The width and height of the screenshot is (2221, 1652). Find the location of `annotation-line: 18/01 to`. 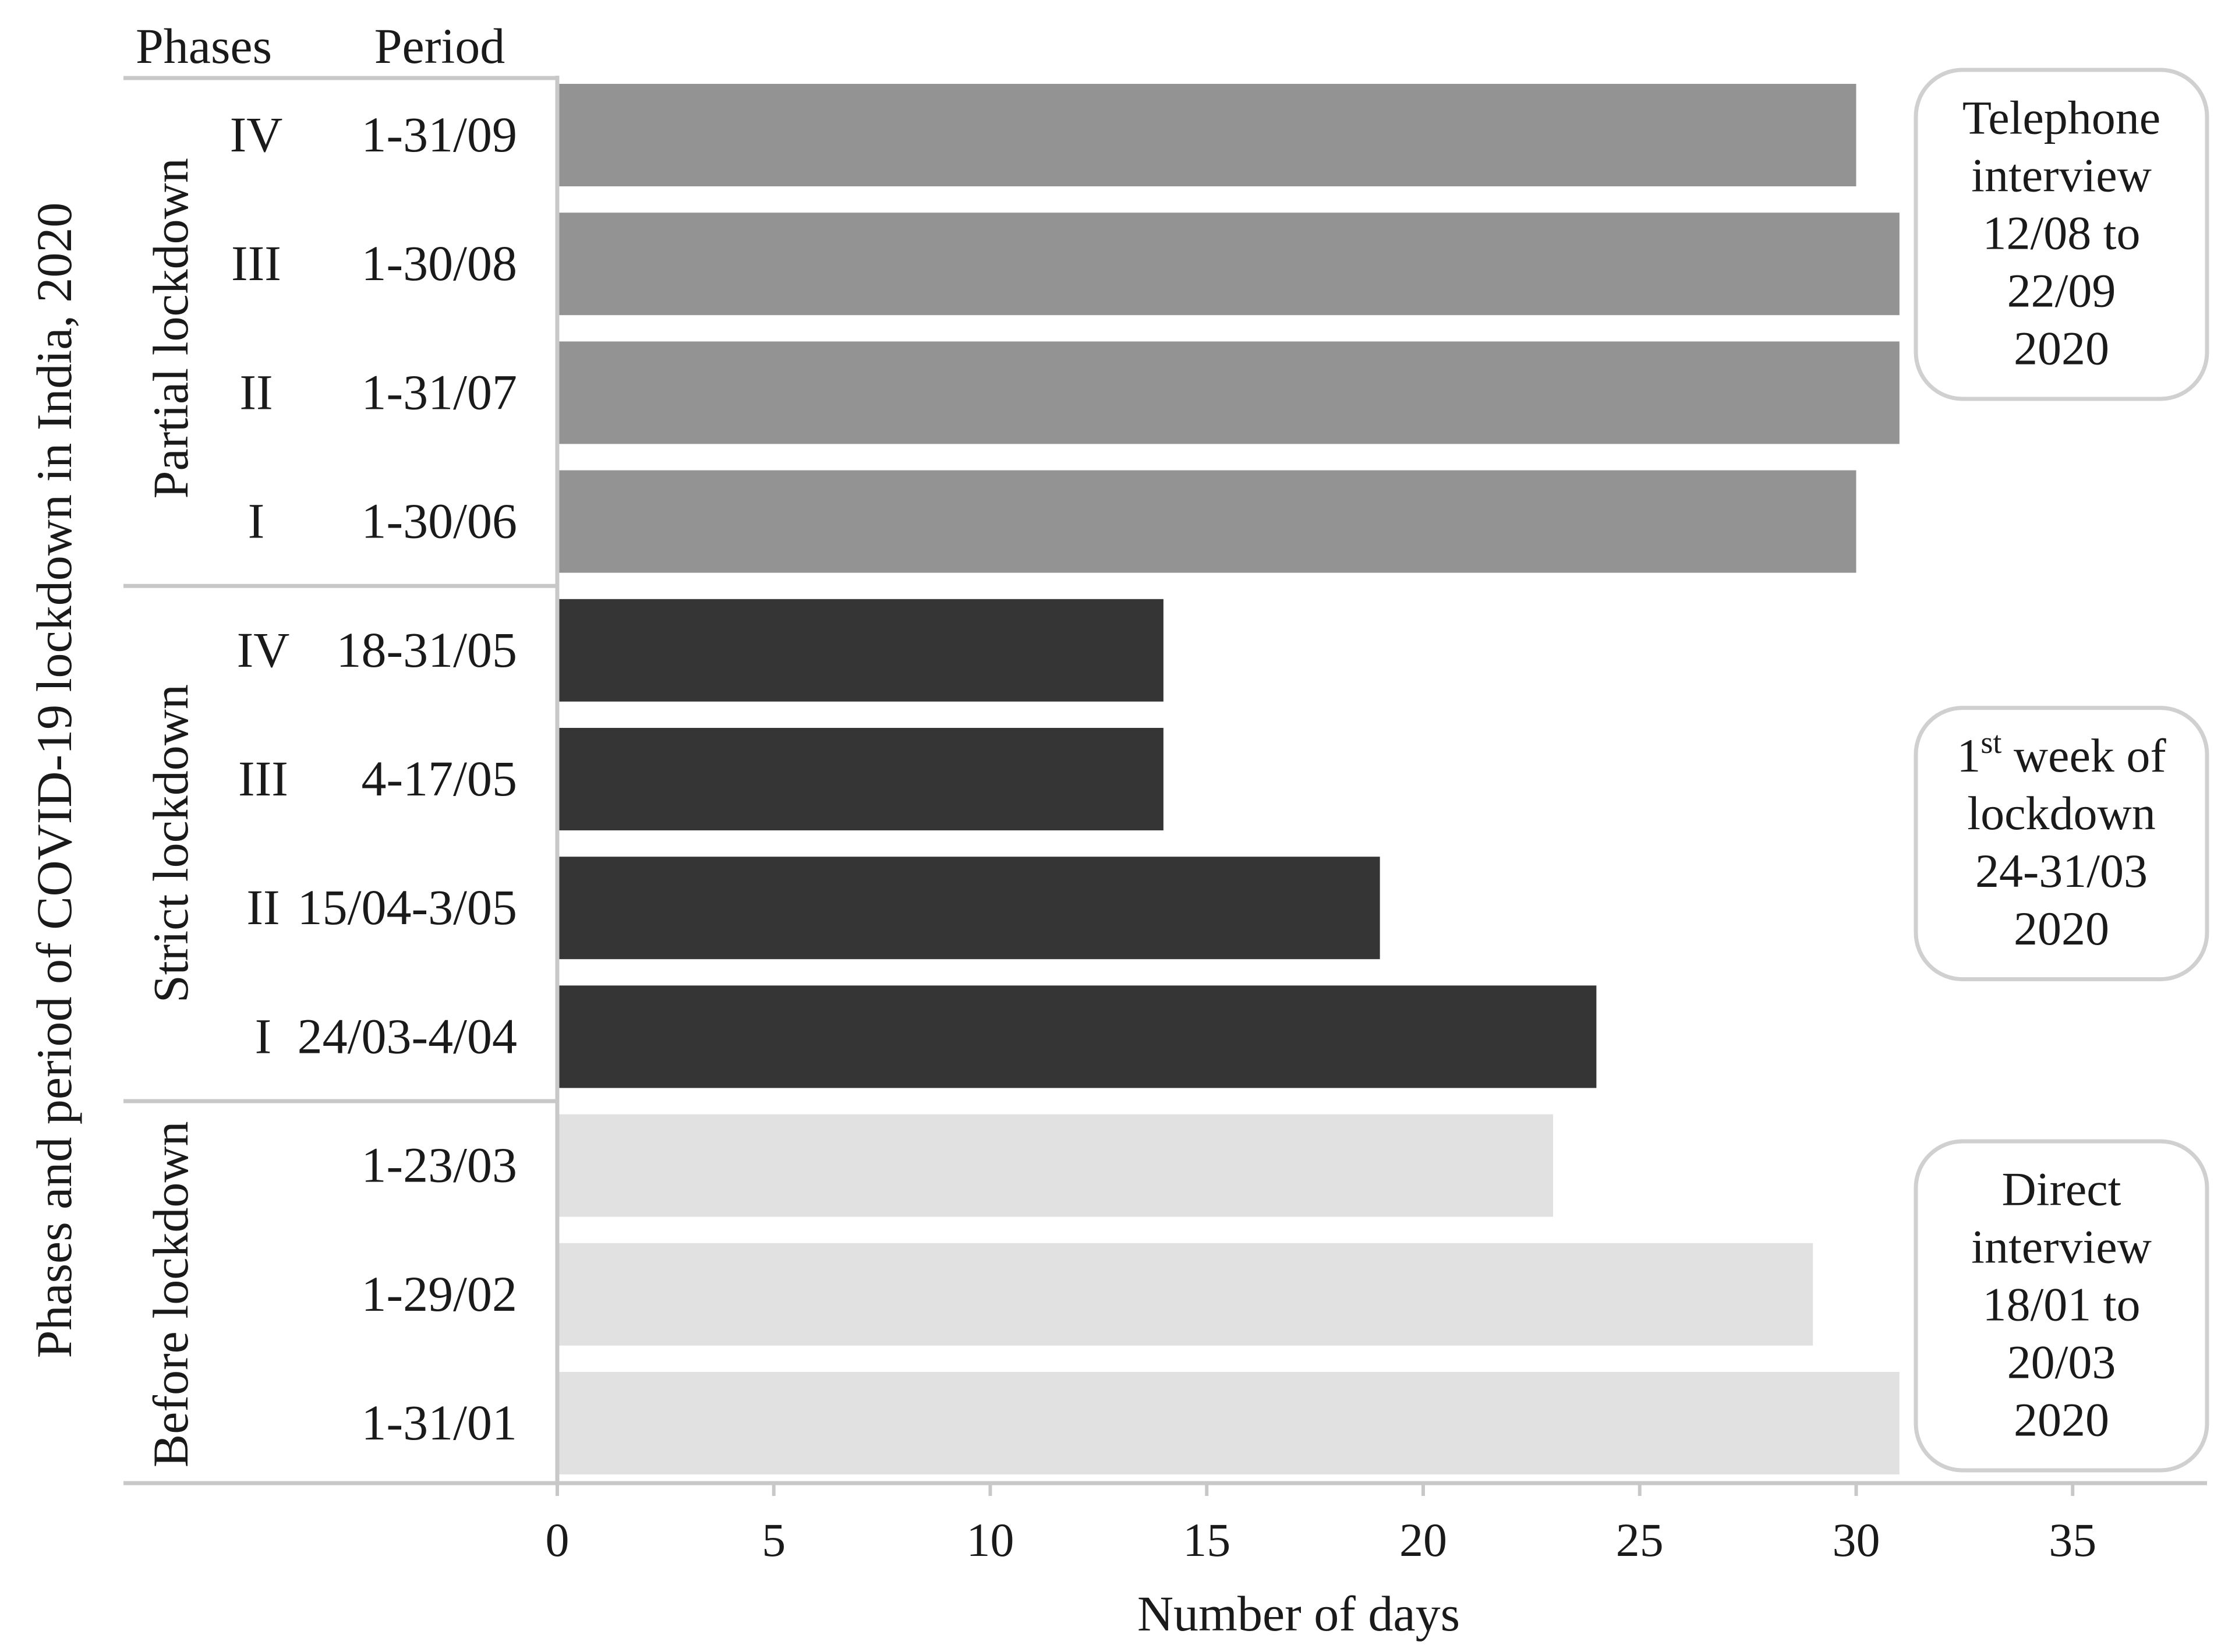

annotation-line: 18/01 to is located at coordinates (2061, 1304).